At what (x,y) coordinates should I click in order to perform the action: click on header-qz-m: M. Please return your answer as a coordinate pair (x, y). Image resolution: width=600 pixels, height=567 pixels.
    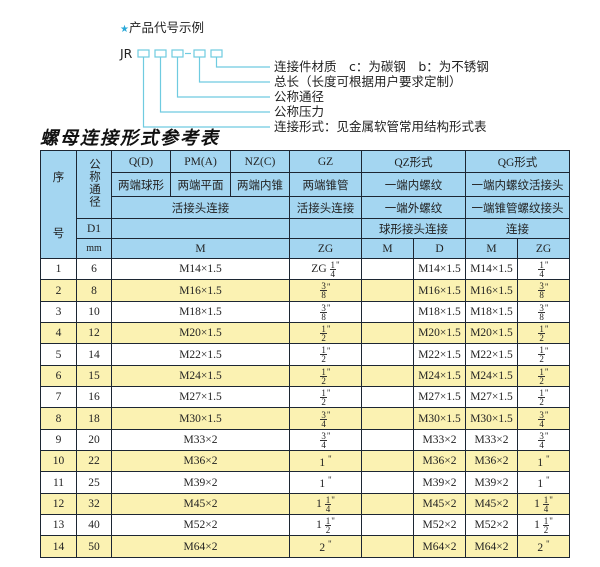
    Looking at the image, I should click on (387, 248).